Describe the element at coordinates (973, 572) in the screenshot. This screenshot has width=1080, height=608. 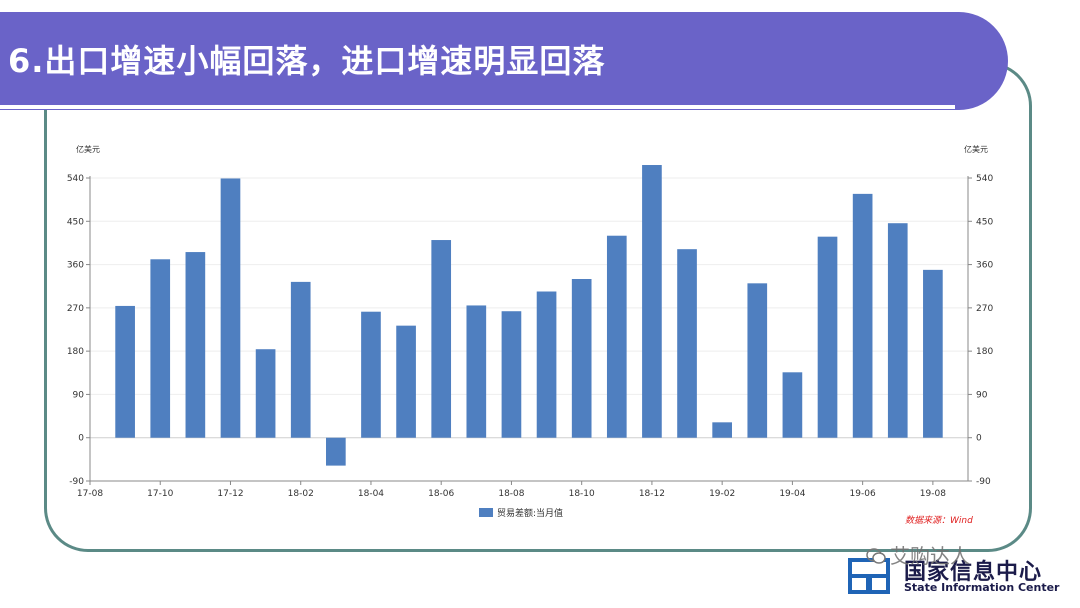
I see `logo-text-cn: 国家信息中心` at that location.